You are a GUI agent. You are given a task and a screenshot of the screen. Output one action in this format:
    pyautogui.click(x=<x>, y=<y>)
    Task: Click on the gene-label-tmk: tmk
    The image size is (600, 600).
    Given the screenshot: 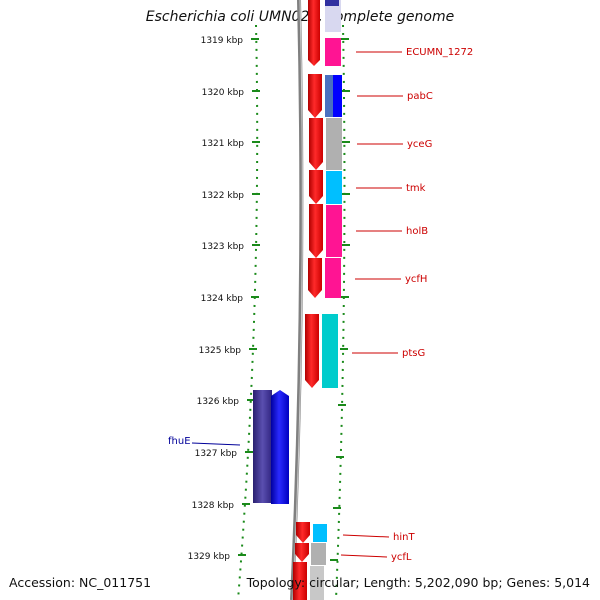 What is the action you would take?
    pyautogui.click(x=416, y=188)
    